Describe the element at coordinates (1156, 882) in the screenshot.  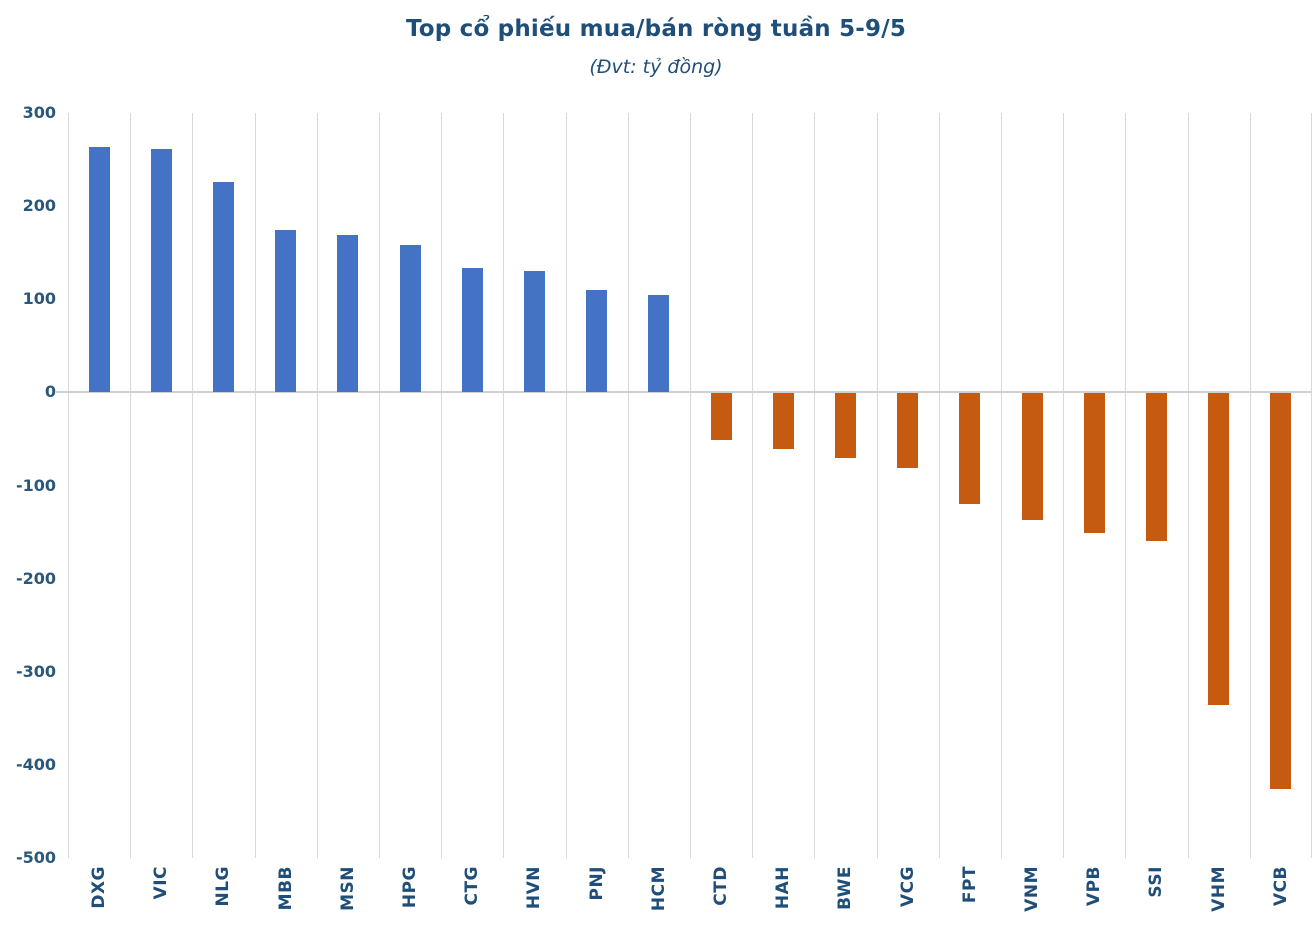
I see `x-axis-label-text: SSI` at that location.